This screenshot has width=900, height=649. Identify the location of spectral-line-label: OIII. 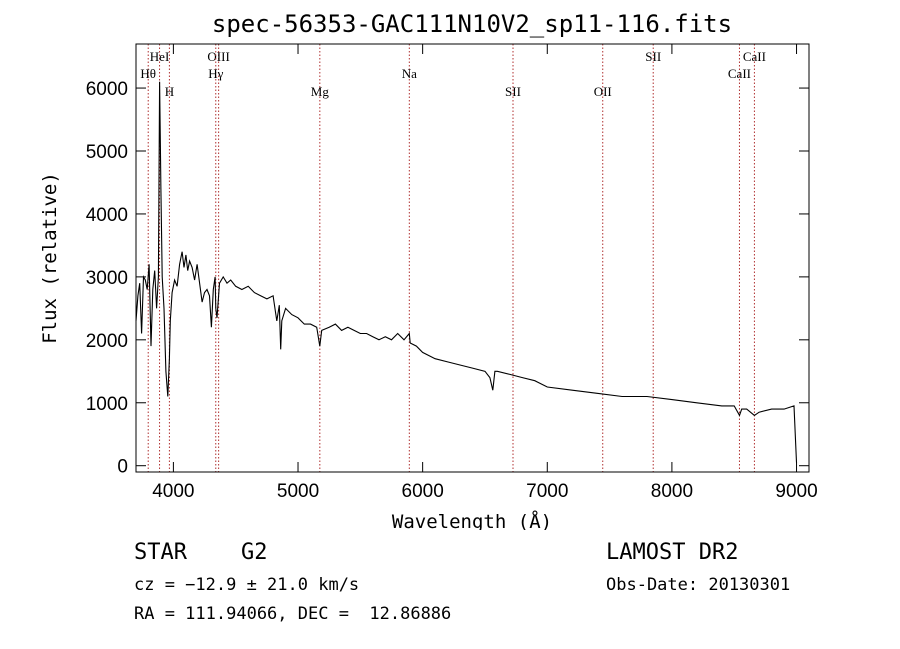
(218, 56).